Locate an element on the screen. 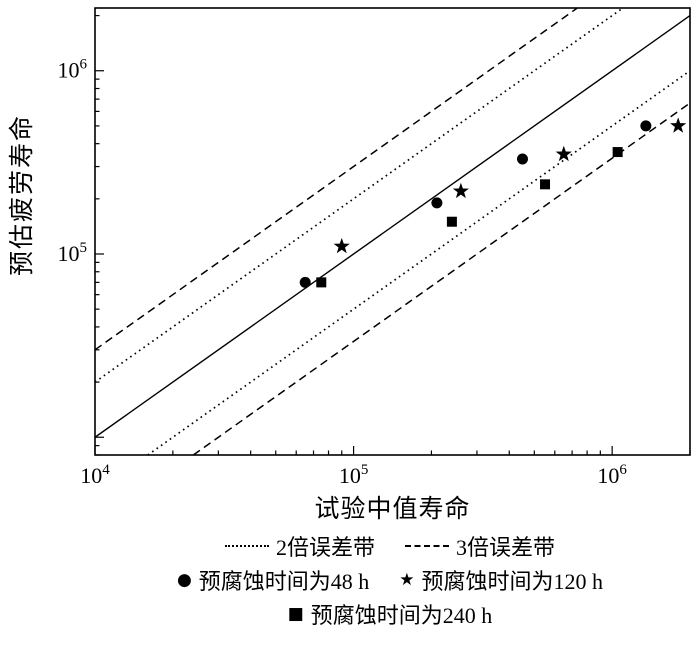  legend-row-series-1: ● 预腐蚀时间为48 h ★ 预腐蚀时间为120 h is located at coordinates (390, 580).